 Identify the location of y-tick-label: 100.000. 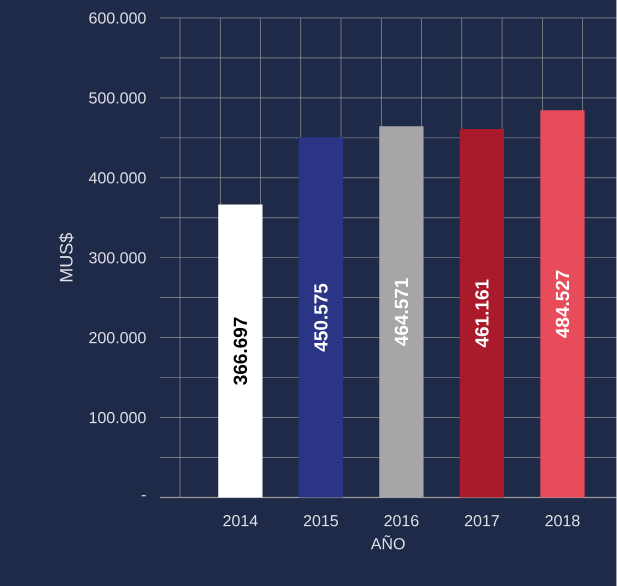
(118, 418).